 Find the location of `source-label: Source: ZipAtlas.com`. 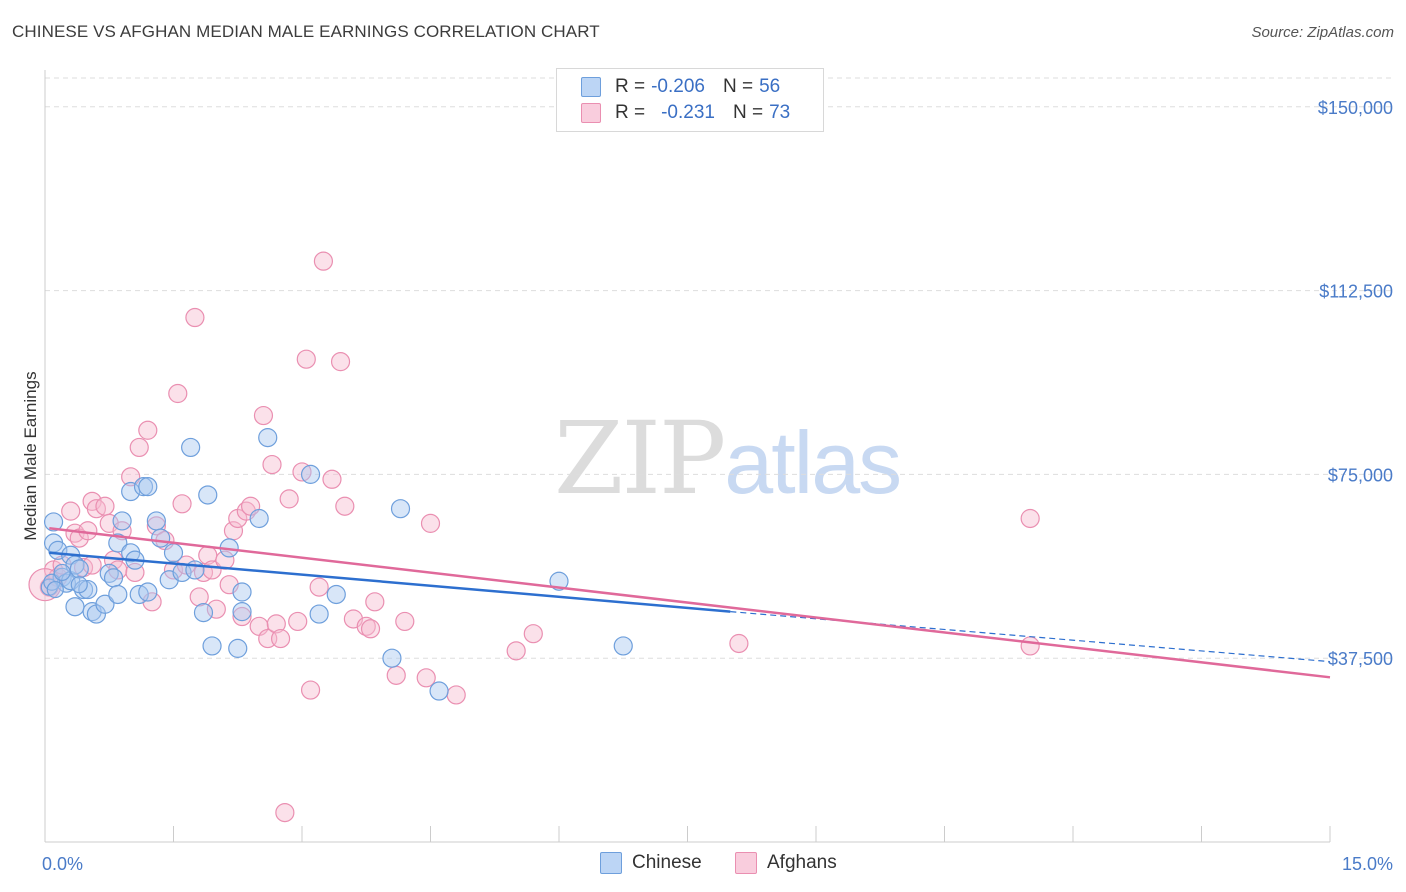

source-label: Source: ZipAtlas.com is located at coordinates (1322, 32).